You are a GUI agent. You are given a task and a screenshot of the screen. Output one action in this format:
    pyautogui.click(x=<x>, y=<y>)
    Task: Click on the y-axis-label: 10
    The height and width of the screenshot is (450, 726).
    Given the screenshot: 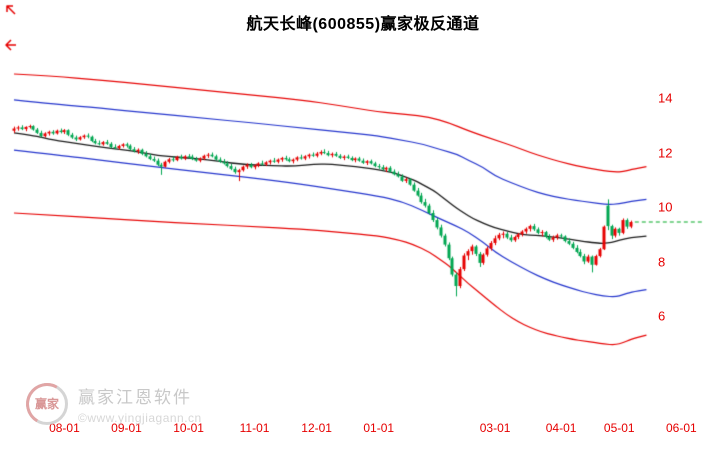 What is the action you would take?
    pyautogui.click(x=665, y=207)
    